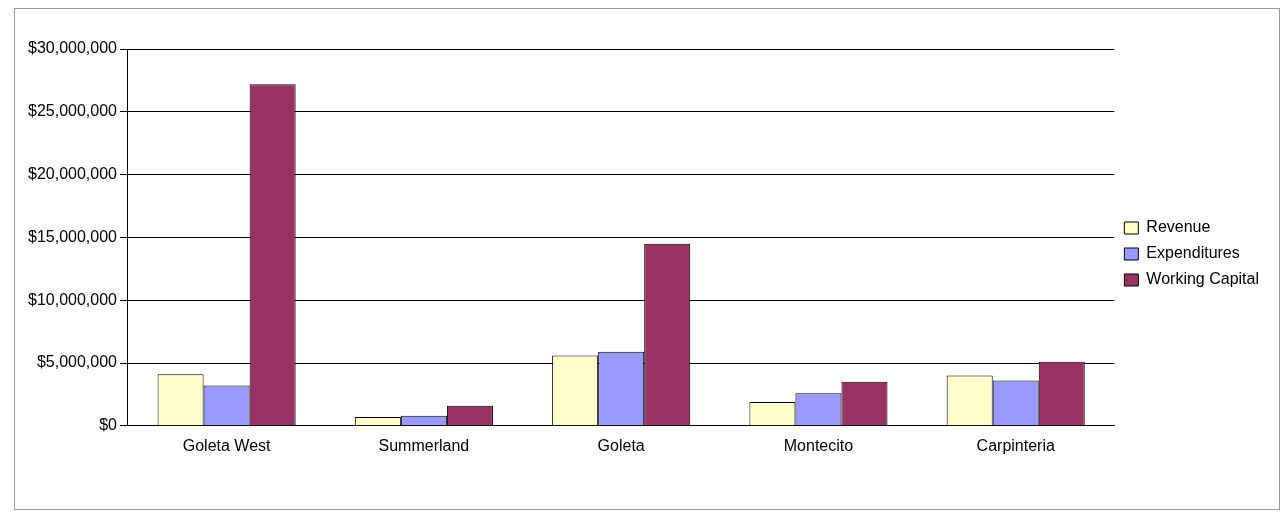 The height and width of the screenshot is (512, 1282). I want to click on y-tick-label: $20,000,000, so click(72, 174).